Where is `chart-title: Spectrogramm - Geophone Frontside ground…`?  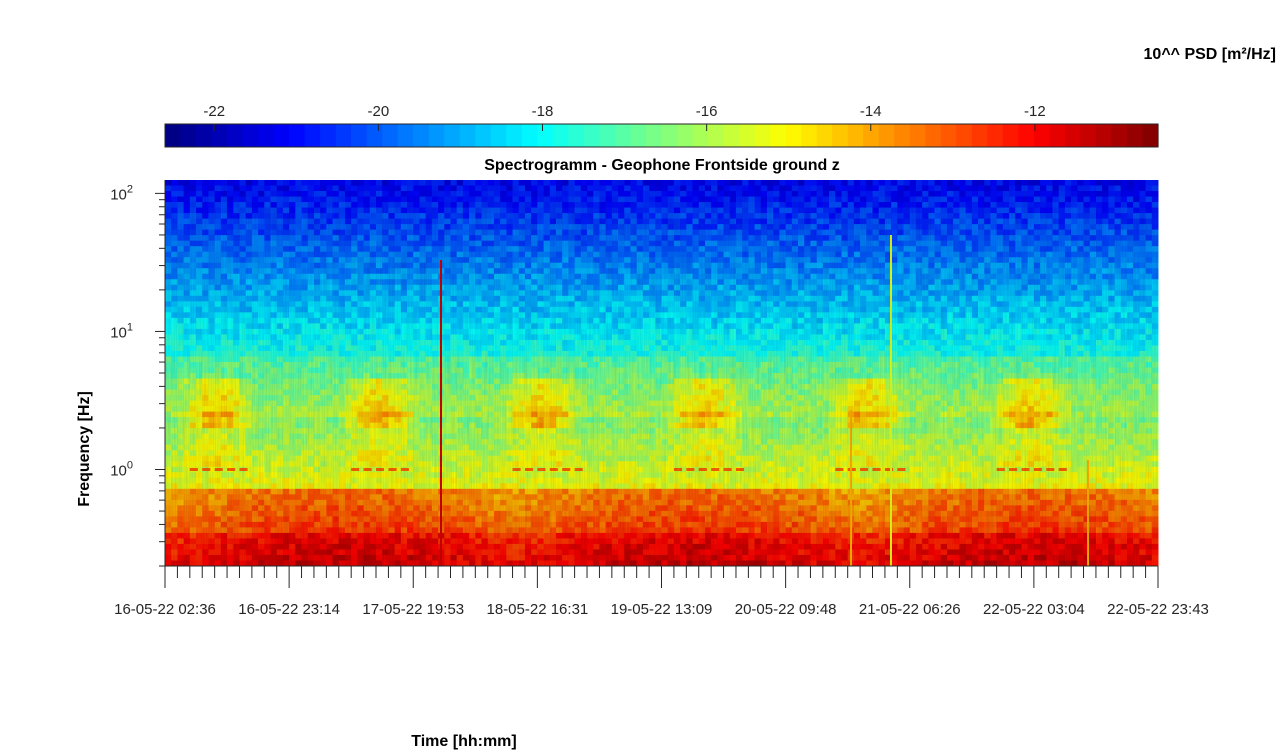
chart-title: Spectrogramm - Geophone Frontside ground… is located at coordinates (662, 165).